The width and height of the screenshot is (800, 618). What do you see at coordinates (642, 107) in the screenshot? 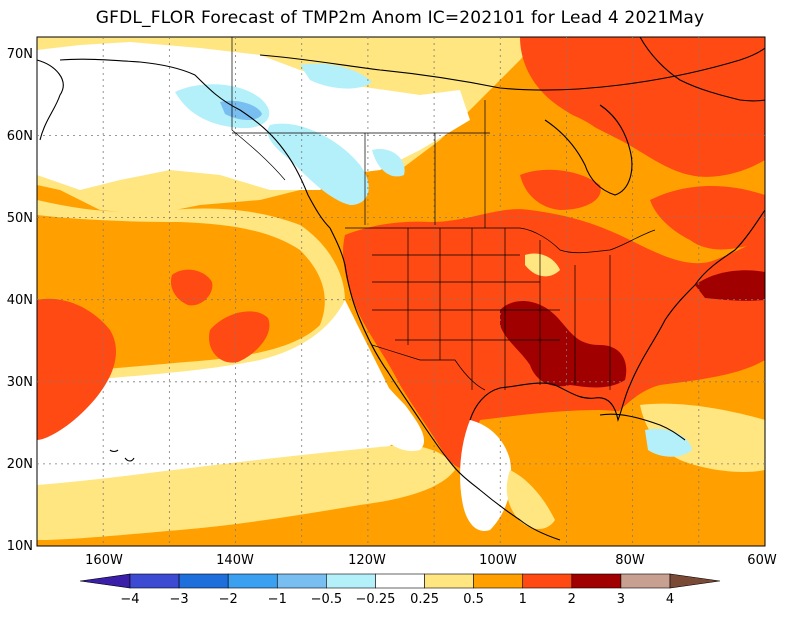
I see `field-hot-ne-canada` at bounding box center [642, 107].